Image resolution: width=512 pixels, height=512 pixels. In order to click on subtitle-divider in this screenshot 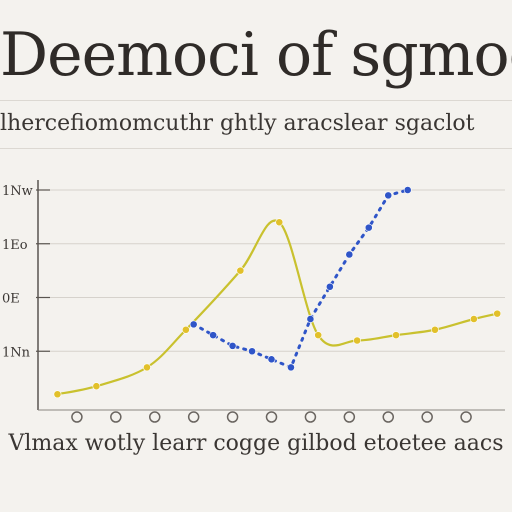, I will do `click(256, 148)`.